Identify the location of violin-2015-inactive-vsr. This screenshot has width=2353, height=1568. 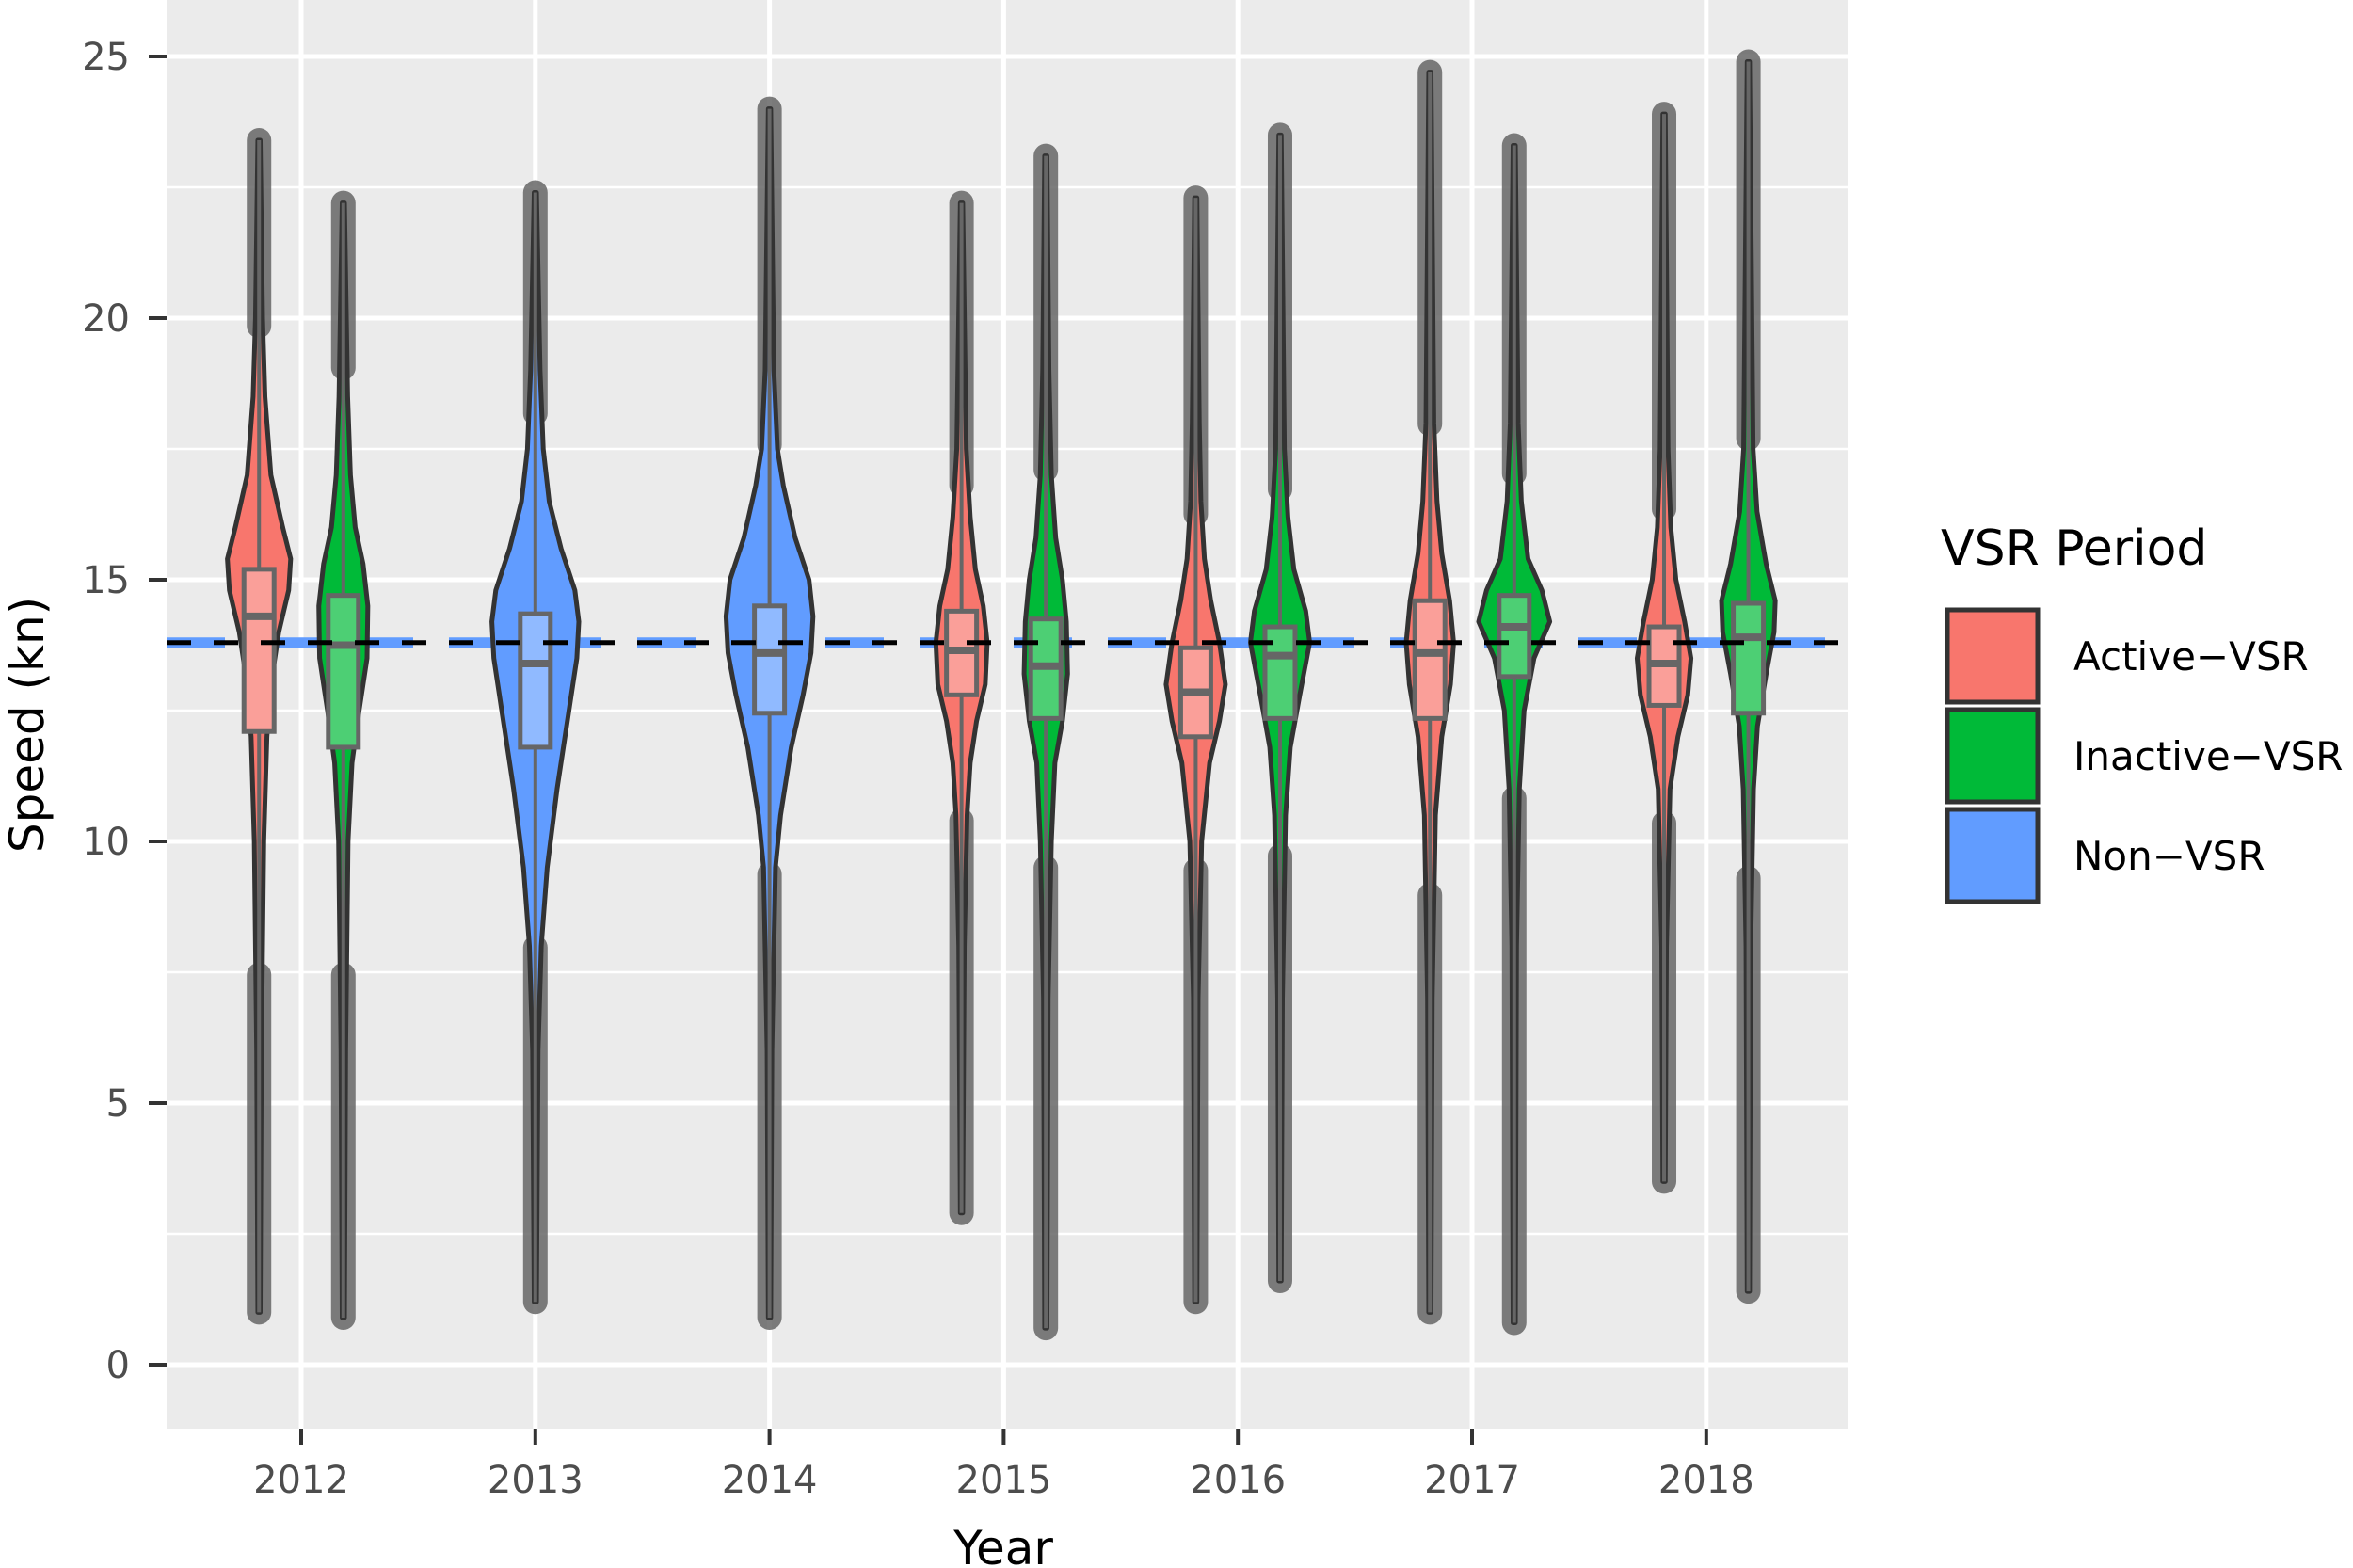
(1045, 742).